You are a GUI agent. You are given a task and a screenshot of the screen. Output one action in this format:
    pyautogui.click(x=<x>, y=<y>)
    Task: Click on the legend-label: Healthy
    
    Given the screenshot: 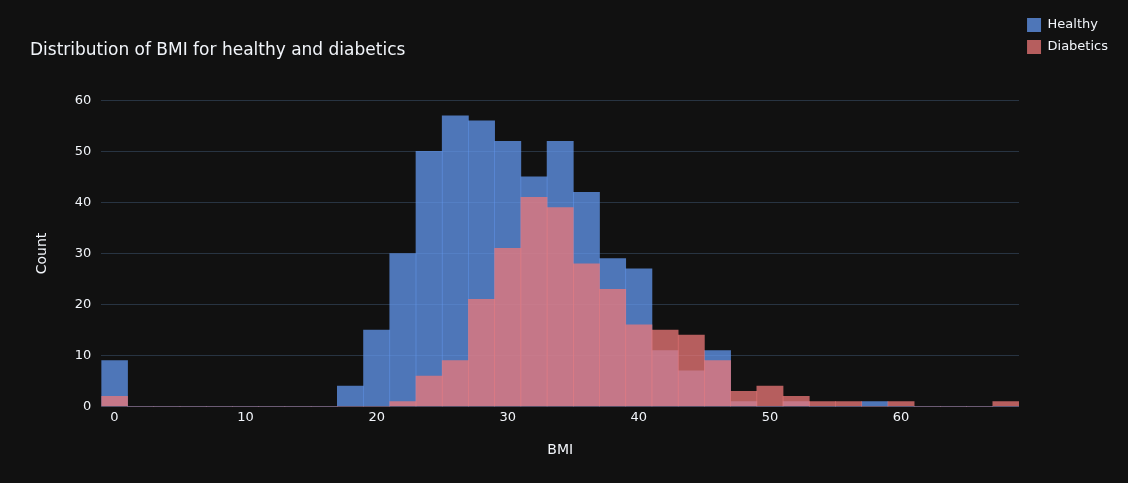 What is the action you would take?
    pyautogui.click(x=1073, y=24)
    